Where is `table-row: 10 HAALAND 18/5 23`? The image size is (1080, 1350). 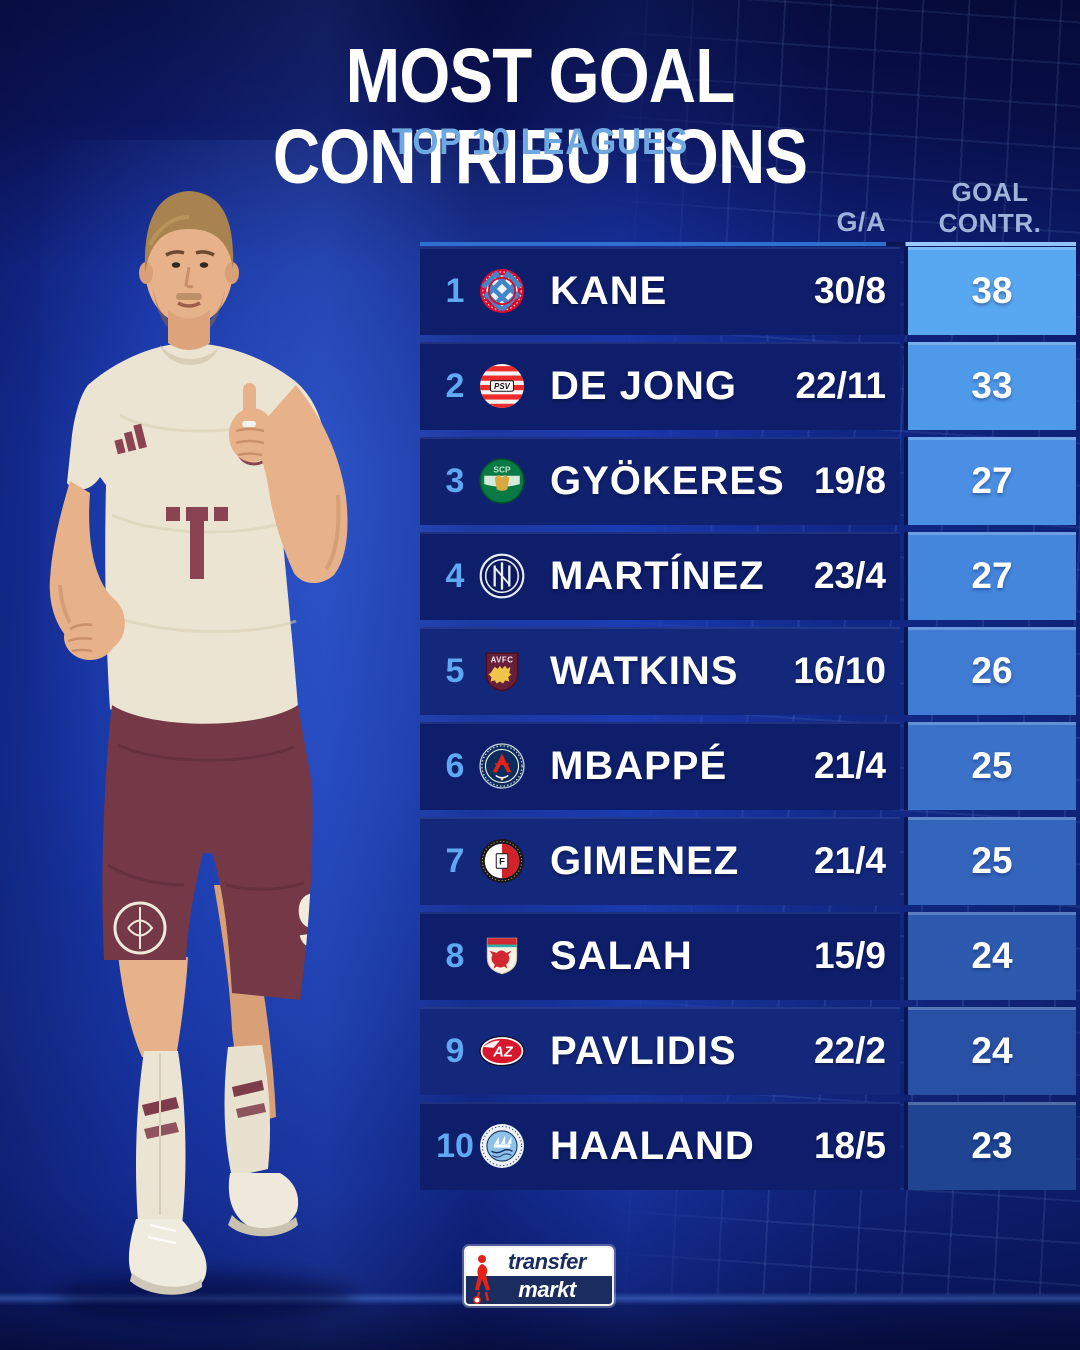
table-row: 10 HAALAND 18/5 23 is located at coordinates (748, 1146).